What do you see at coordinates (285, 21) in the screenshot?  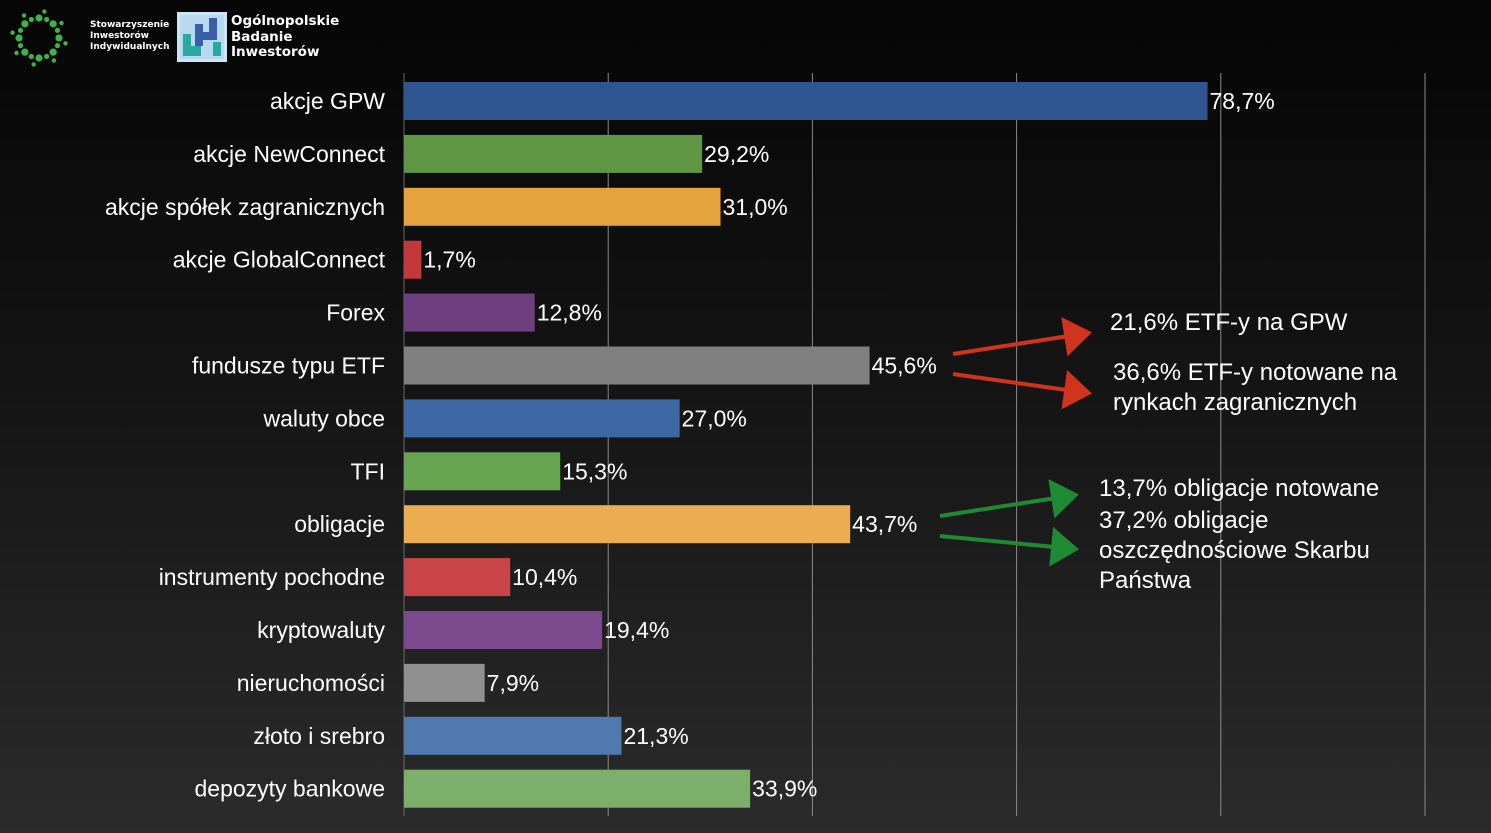 I see `org2-line1: Ogólnopolskie` at bounding box center [285, 21].